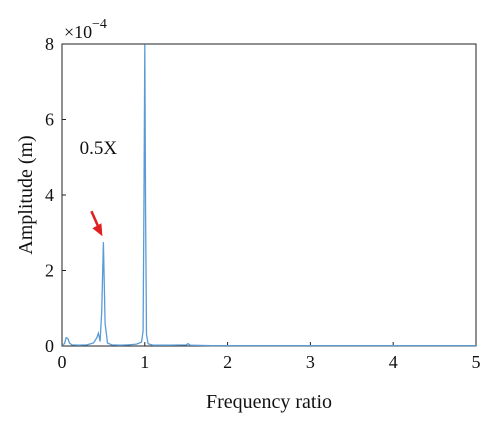 The image size is (500, 428). I want to click on y-tick-label: 8, so click(49, 44).